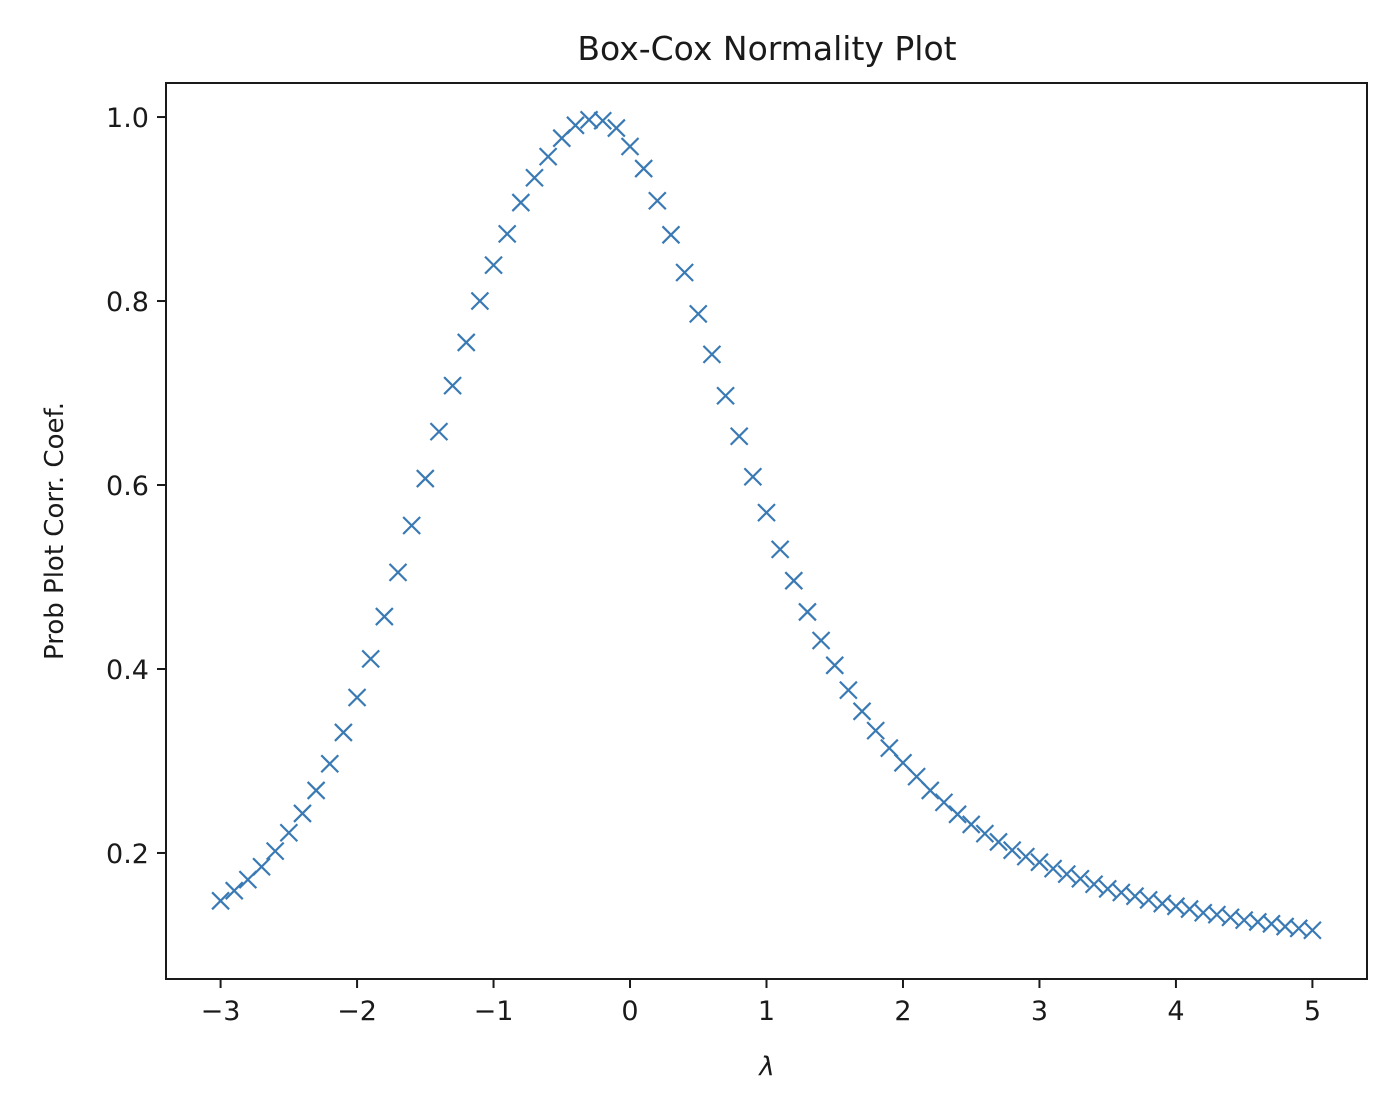  What do you see at coordinates (127, 854) in the screenshot?
I see `y-tick-label: 0.2` at bounding box center [127, 854].